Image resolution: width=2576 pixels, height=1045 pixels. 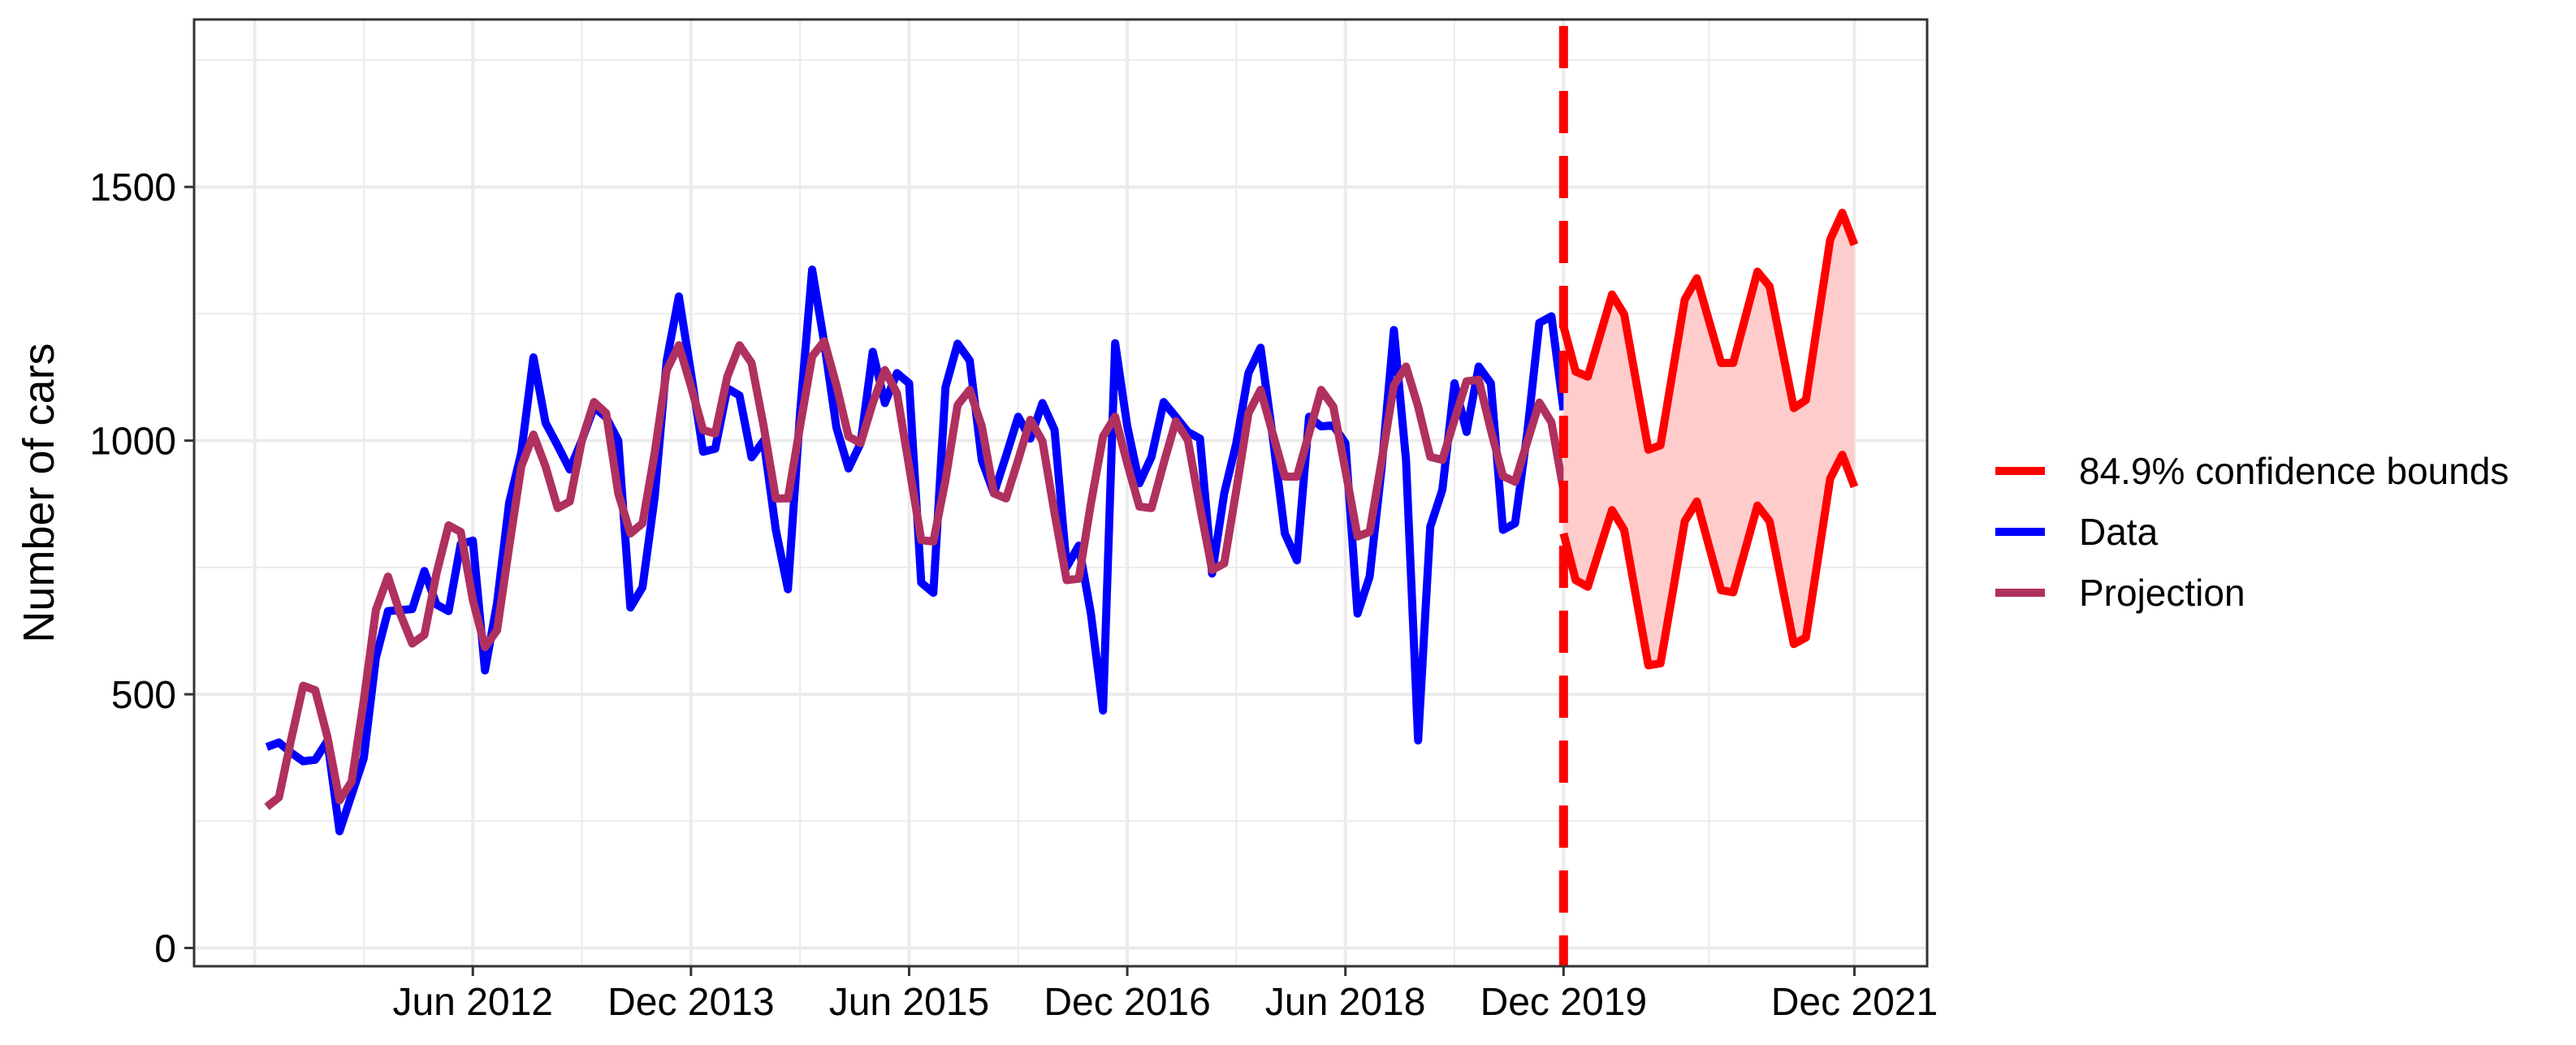 I want to click on legend-item: Data, so click(x=2077, y=532).